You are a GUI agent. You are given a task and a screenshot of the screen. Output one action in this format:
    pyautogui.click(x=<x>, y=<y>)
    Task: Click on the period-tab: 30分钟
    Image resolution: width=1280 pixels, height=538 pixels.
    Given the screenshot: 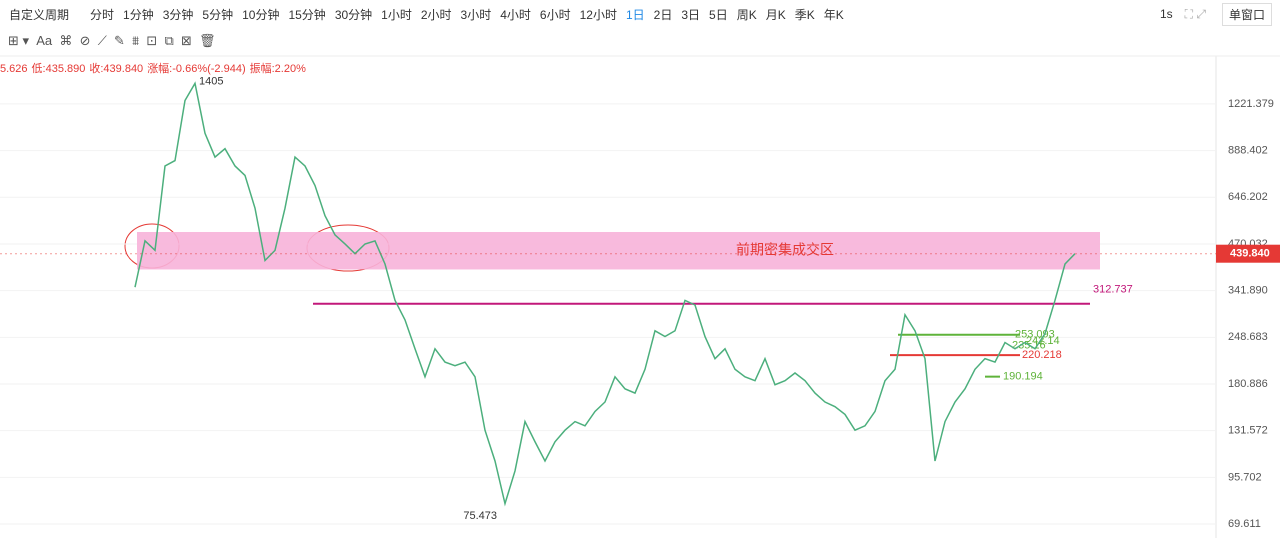 What is the action you would take?
    pyautogui.click(x=353, y=14)
    